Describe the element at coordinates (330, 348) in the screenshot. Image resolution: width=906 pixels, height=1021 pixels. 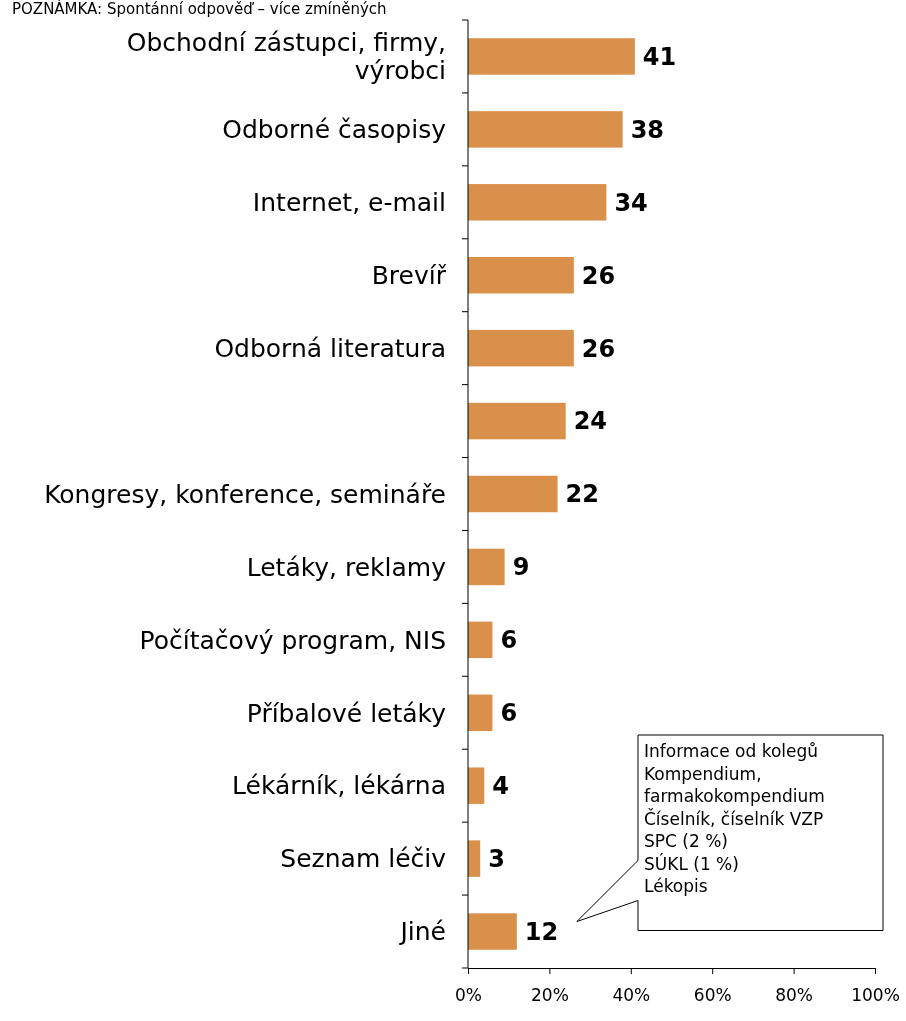
I see `y-tick-label: Odborná literatura` at that location.